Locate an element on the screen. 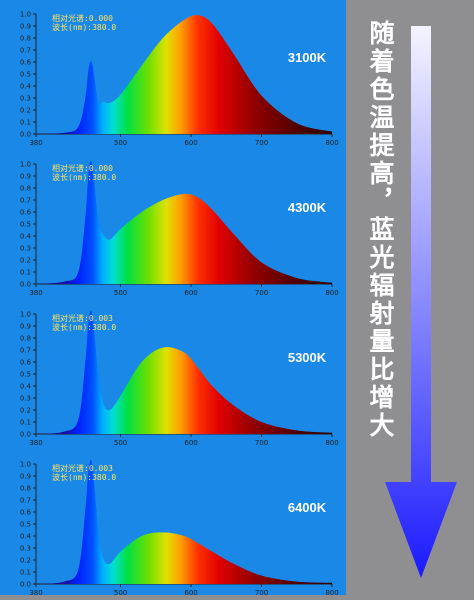 The width and height of the screenshot is (474, 600). blue-gradient-arrow is located at coordinates (421, 302).